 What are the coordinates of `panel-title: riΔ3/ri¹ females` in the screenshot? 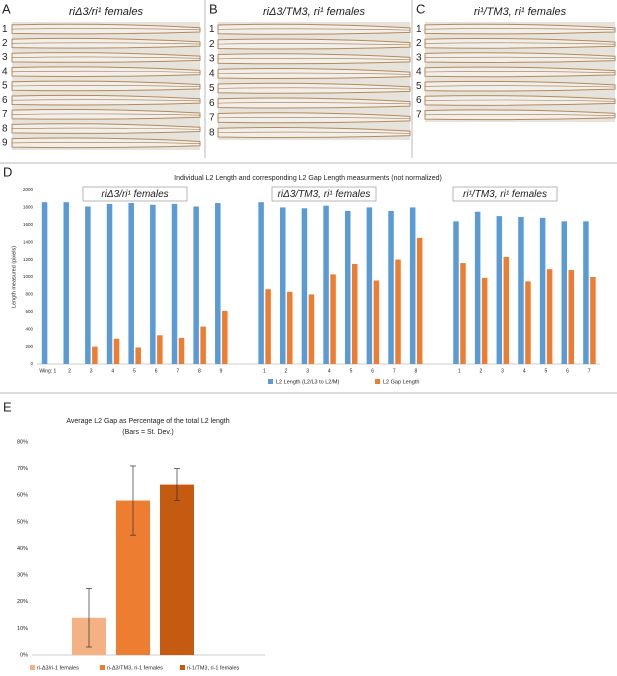 It's located at (106, 12).